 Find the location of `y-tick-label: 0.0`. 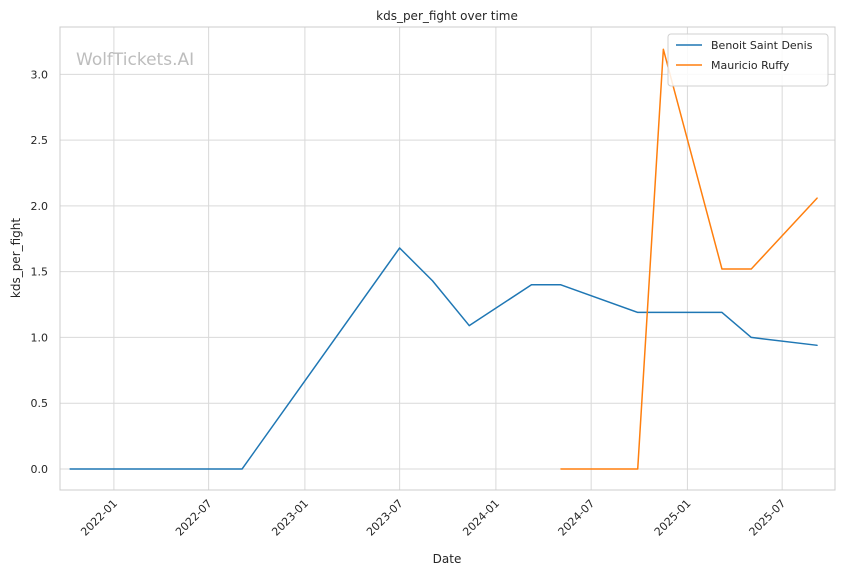

y-tick-label: 0.0 is located at coordinates (40, 469).